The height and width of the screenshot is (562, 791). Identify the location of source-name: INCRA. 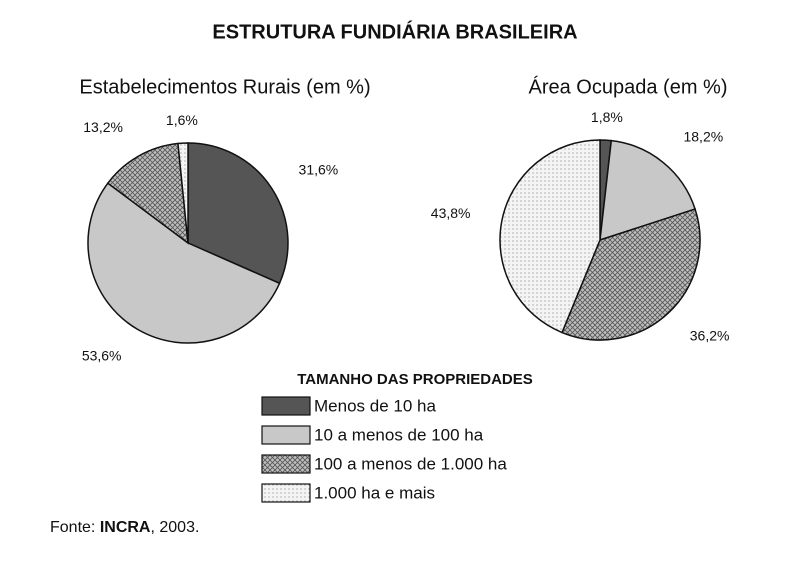
(125, 527).